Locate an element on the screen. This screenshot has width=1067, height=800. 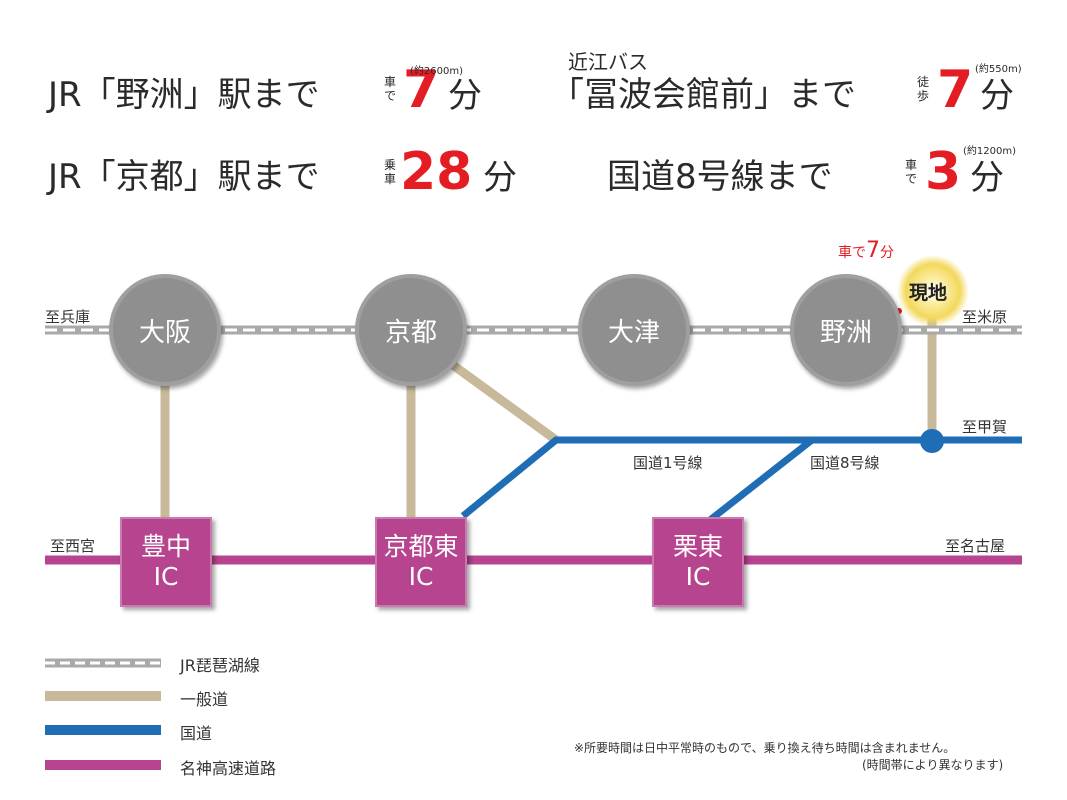
footnote: ※所要時間は日中平常時のもので、乗り換え待ち時間は含まれません。 is located at coordinates (765, 748).